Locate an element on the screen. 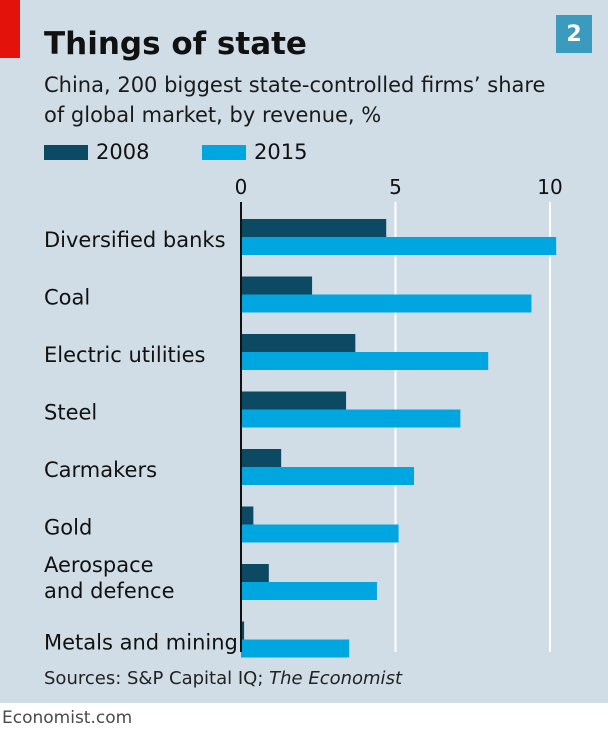  legend-label-2015: 2015 is located at coordinates (281, 152).